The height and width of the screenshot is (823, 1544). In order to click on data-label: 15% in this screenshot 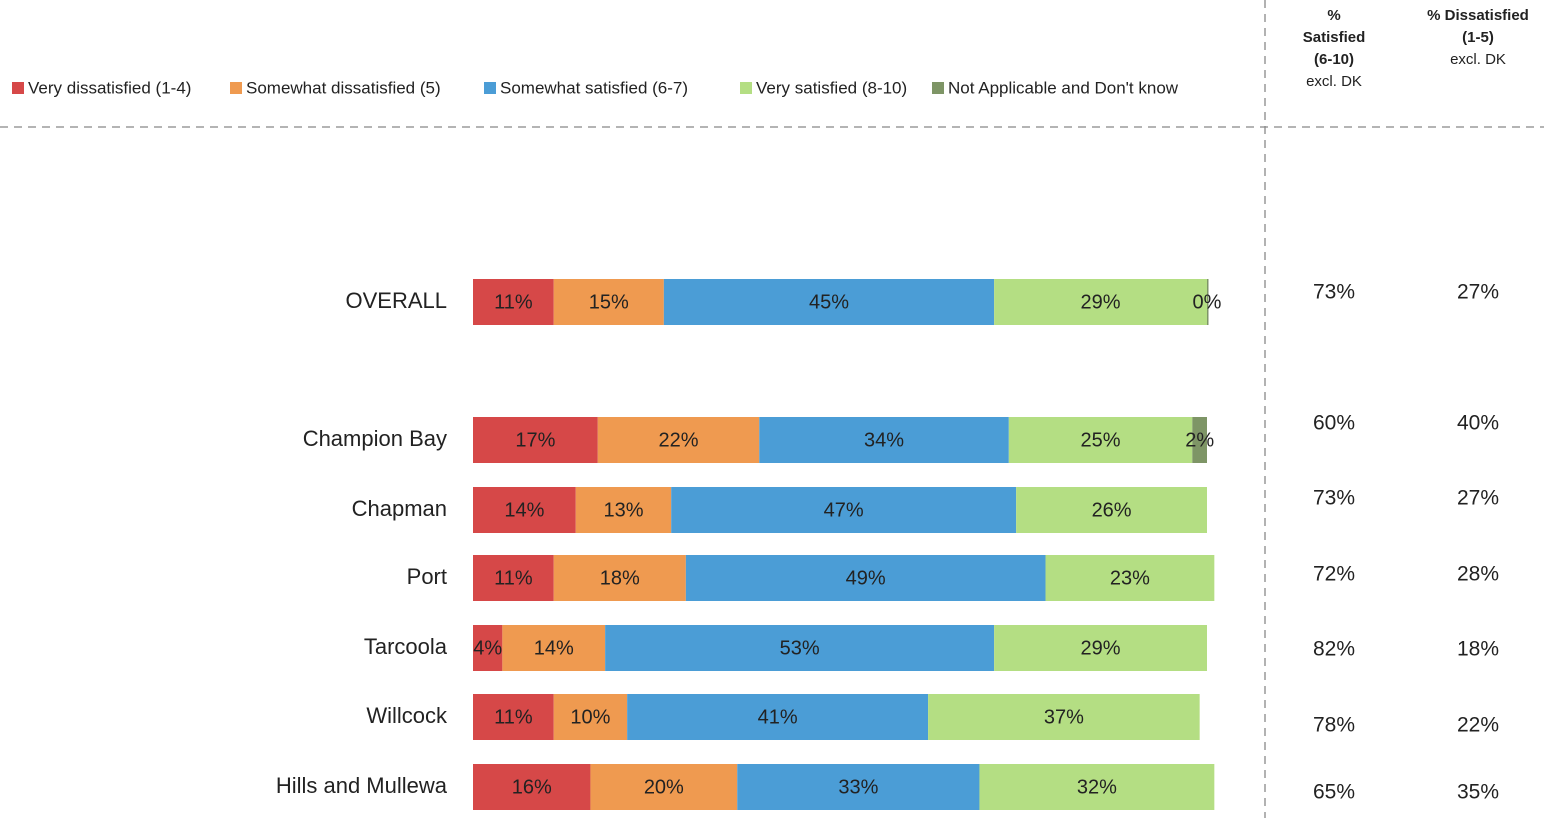, I will do `click(609, 302)`.